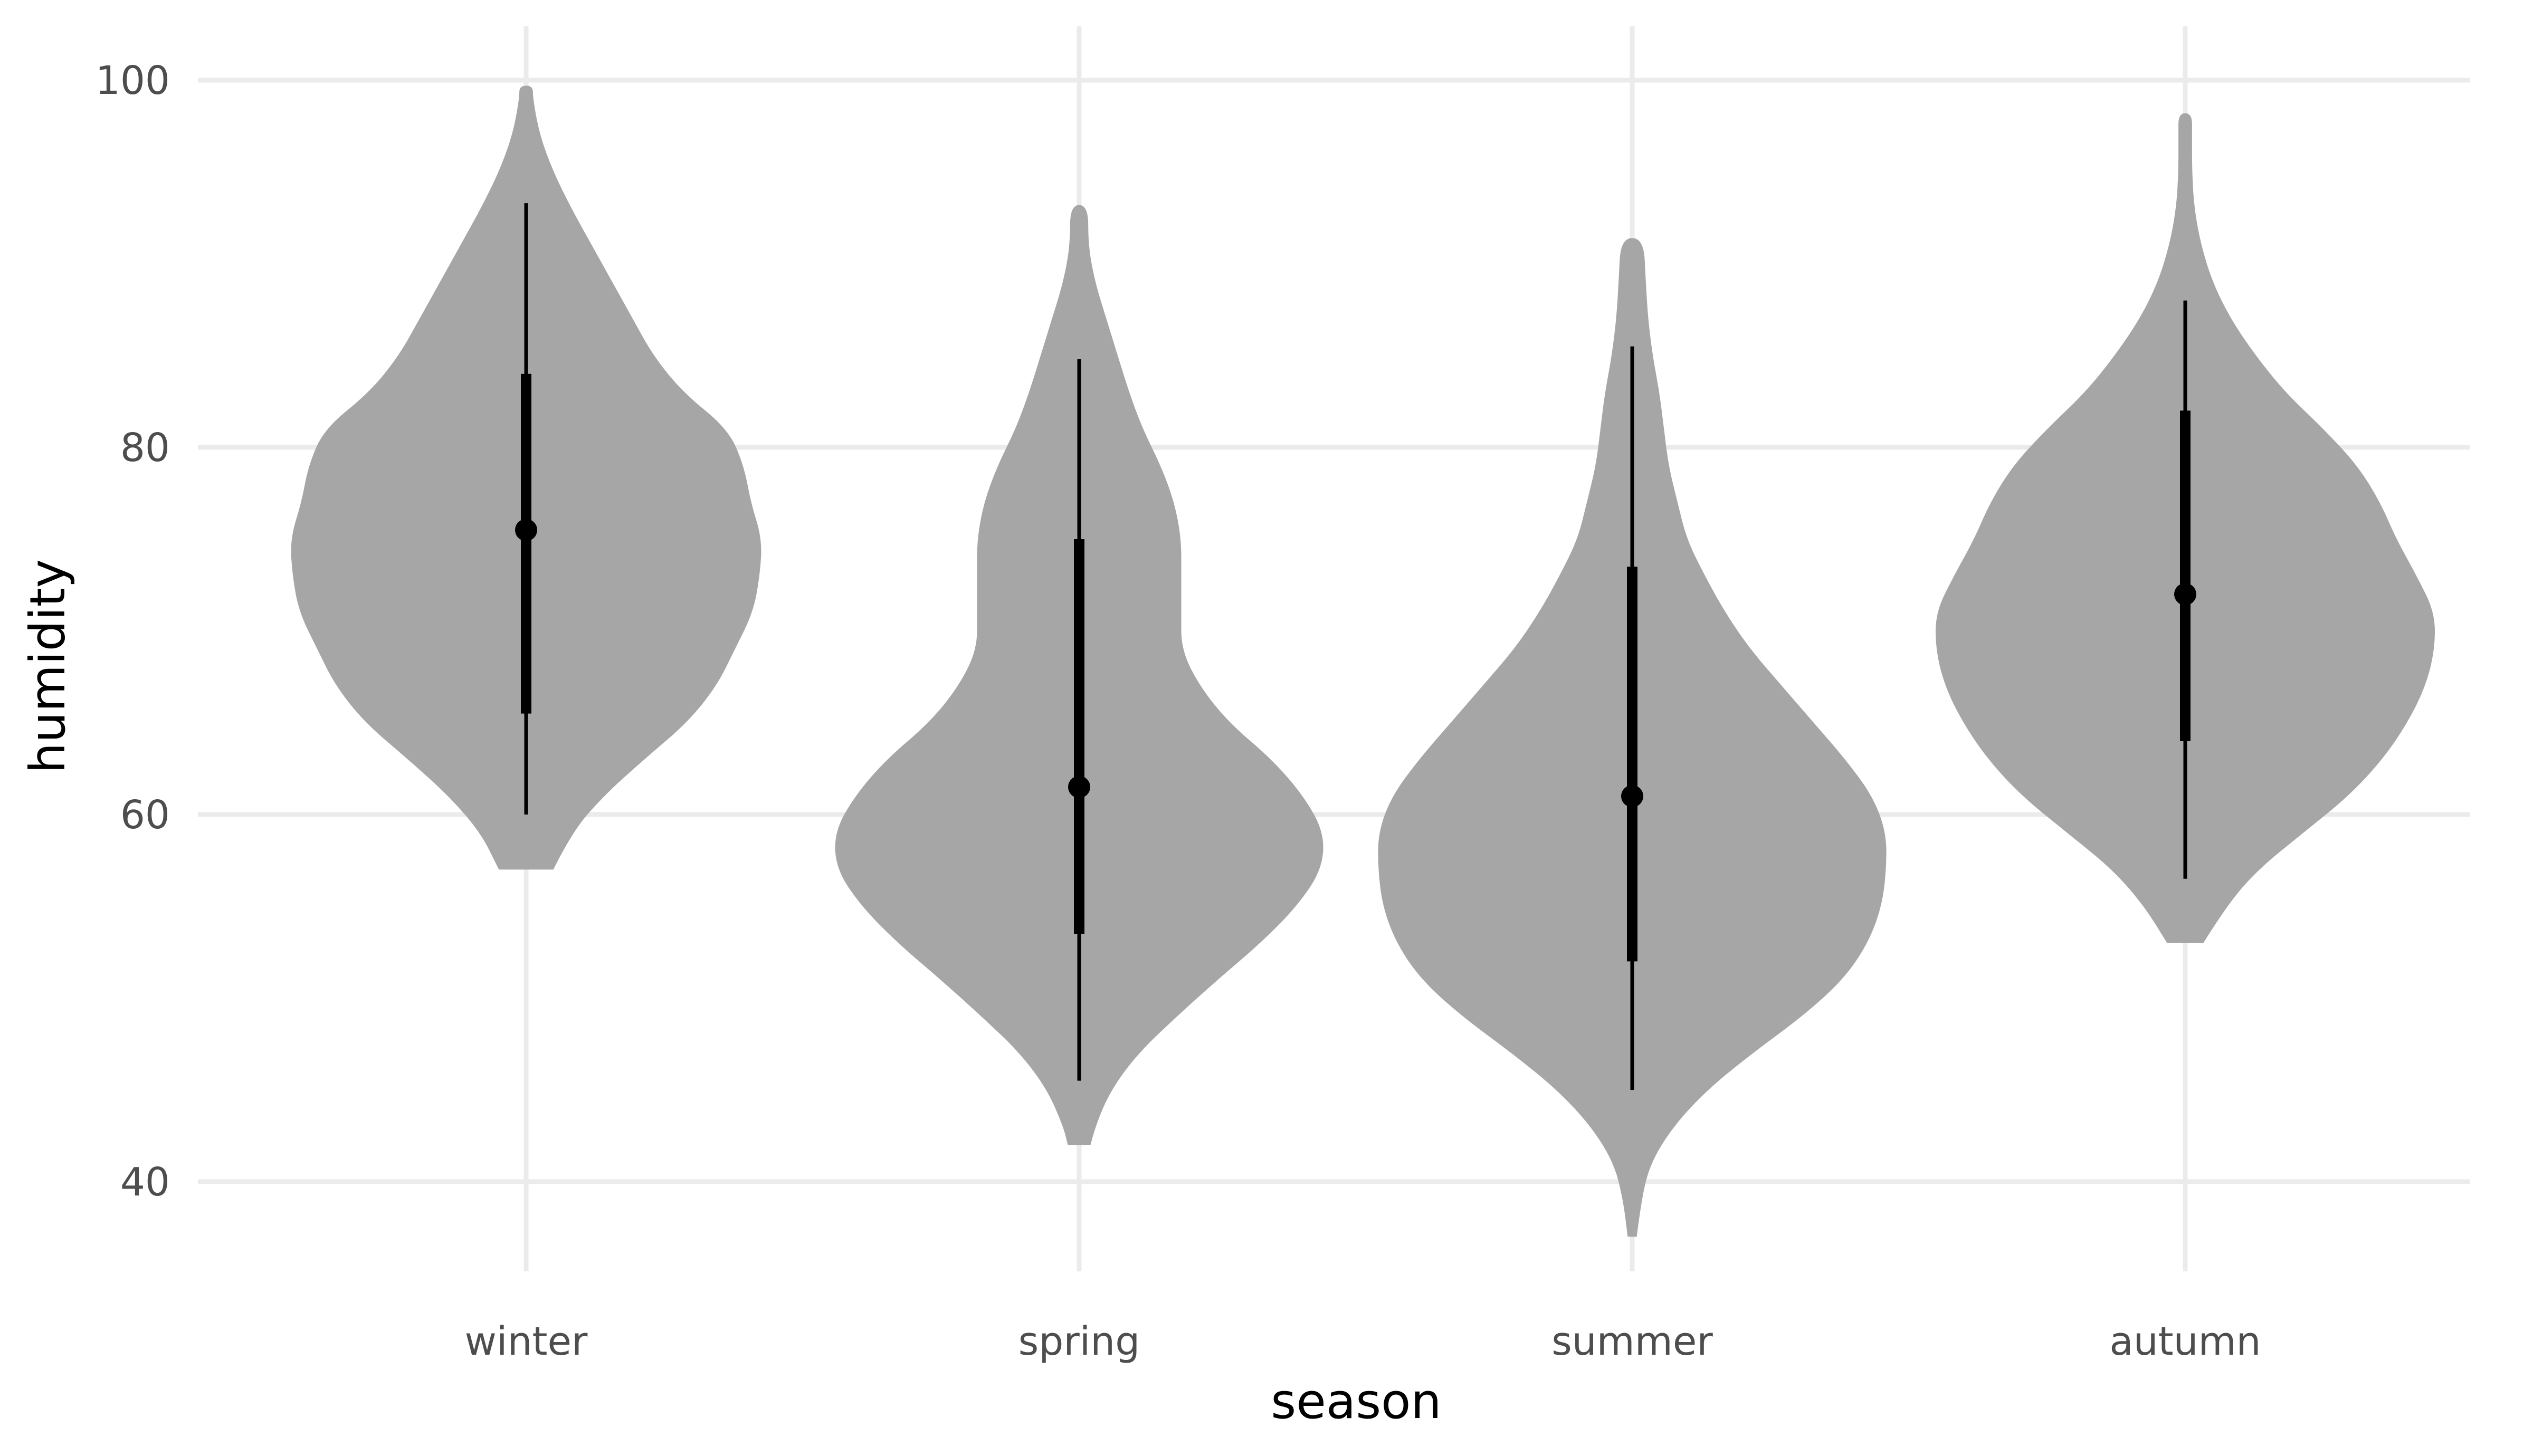 The width and height of the screenshot is (2533, 1456). Describe the element at coordinates (133, 631) in the screenshot. I see `y-tick-labels: 40 60 80 100` at that location.